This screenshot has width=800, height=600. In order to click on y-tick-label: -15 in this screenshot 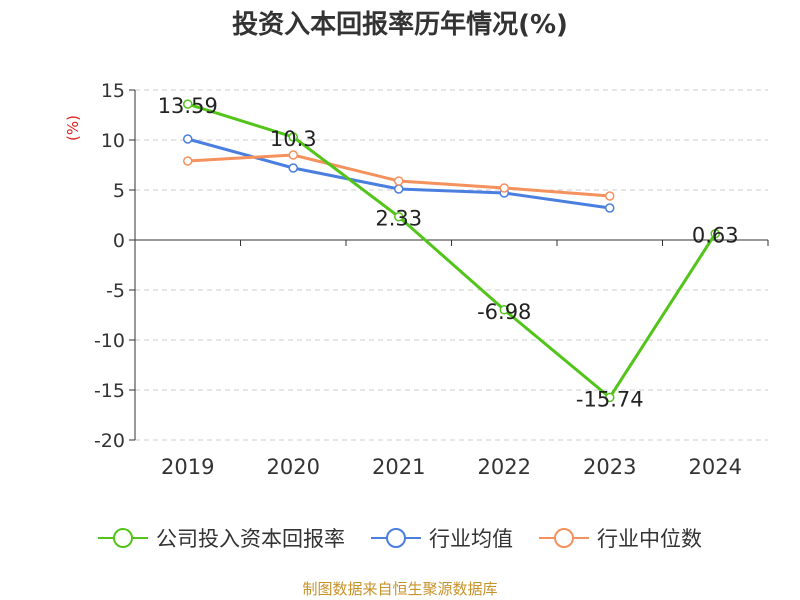, I will do `click(109, 391)`.